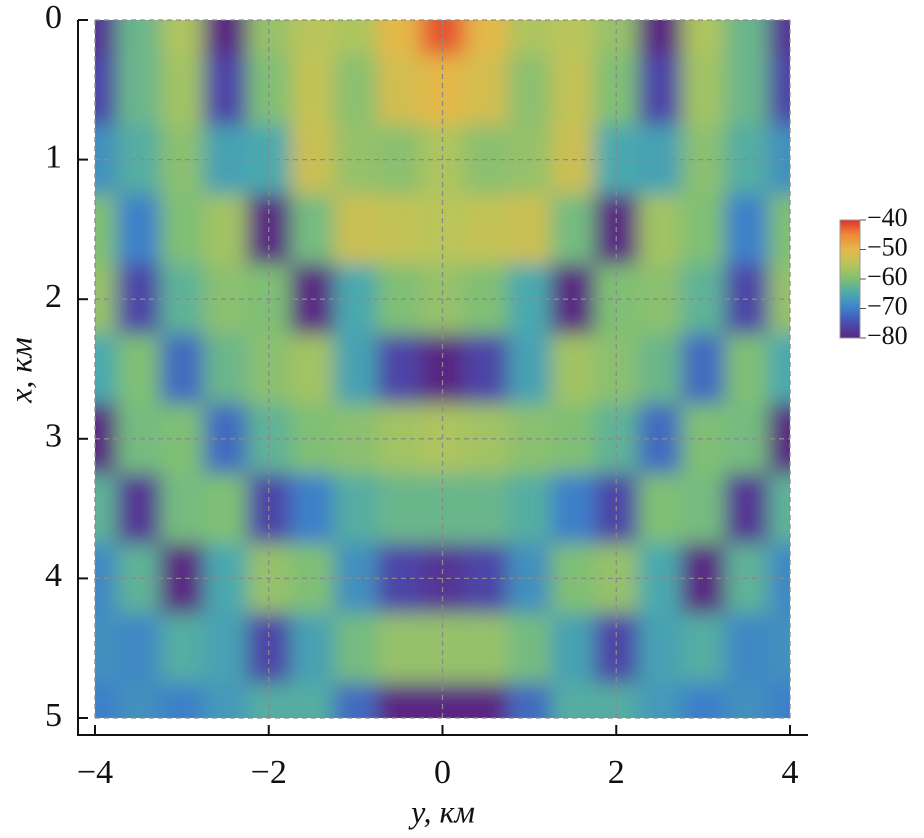 This screenshot has width=924, height=838. What do you see at coordinates (53, 296) in the screenshot?
I see `y-tick-label: 2` at bounding box center [53, 296].